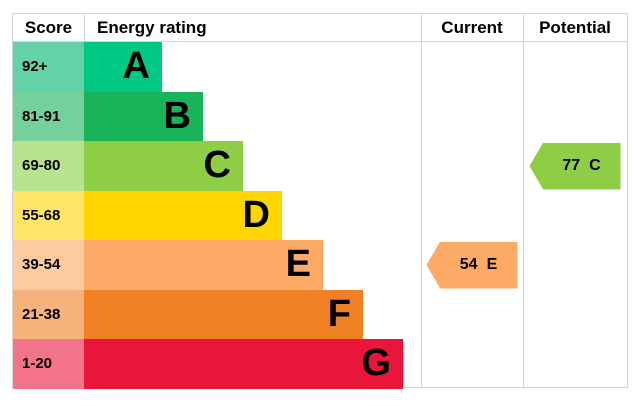  What do you see at coordinates (320, 166) in the screenshot?
I see `band-row: 69-80 C` at bounding box center [320, 166].